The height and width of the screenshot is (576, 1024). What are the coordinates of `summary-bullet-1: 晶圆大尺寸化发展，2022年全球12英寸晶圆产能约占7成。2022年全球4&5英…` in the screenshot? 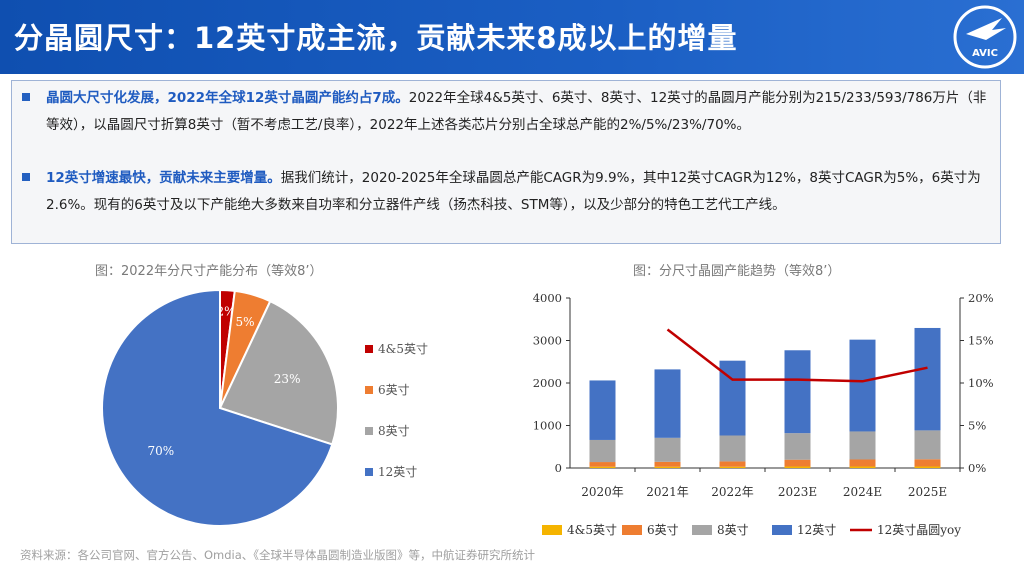 It's located at (507, 112).